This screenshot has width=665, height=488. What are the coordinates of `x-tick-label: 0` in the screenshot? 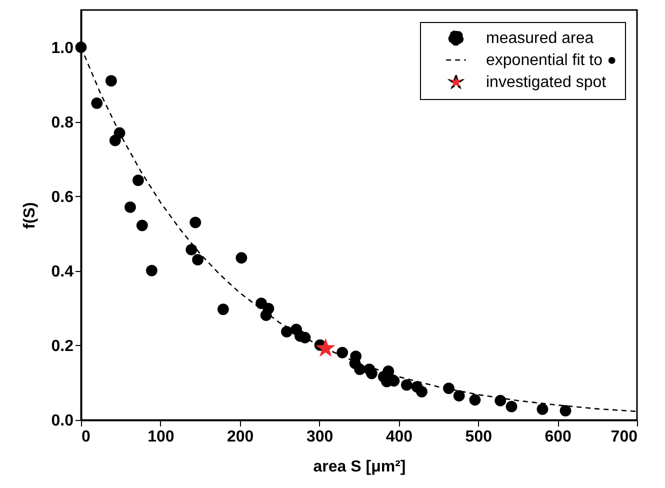 It's located at (86, 437).